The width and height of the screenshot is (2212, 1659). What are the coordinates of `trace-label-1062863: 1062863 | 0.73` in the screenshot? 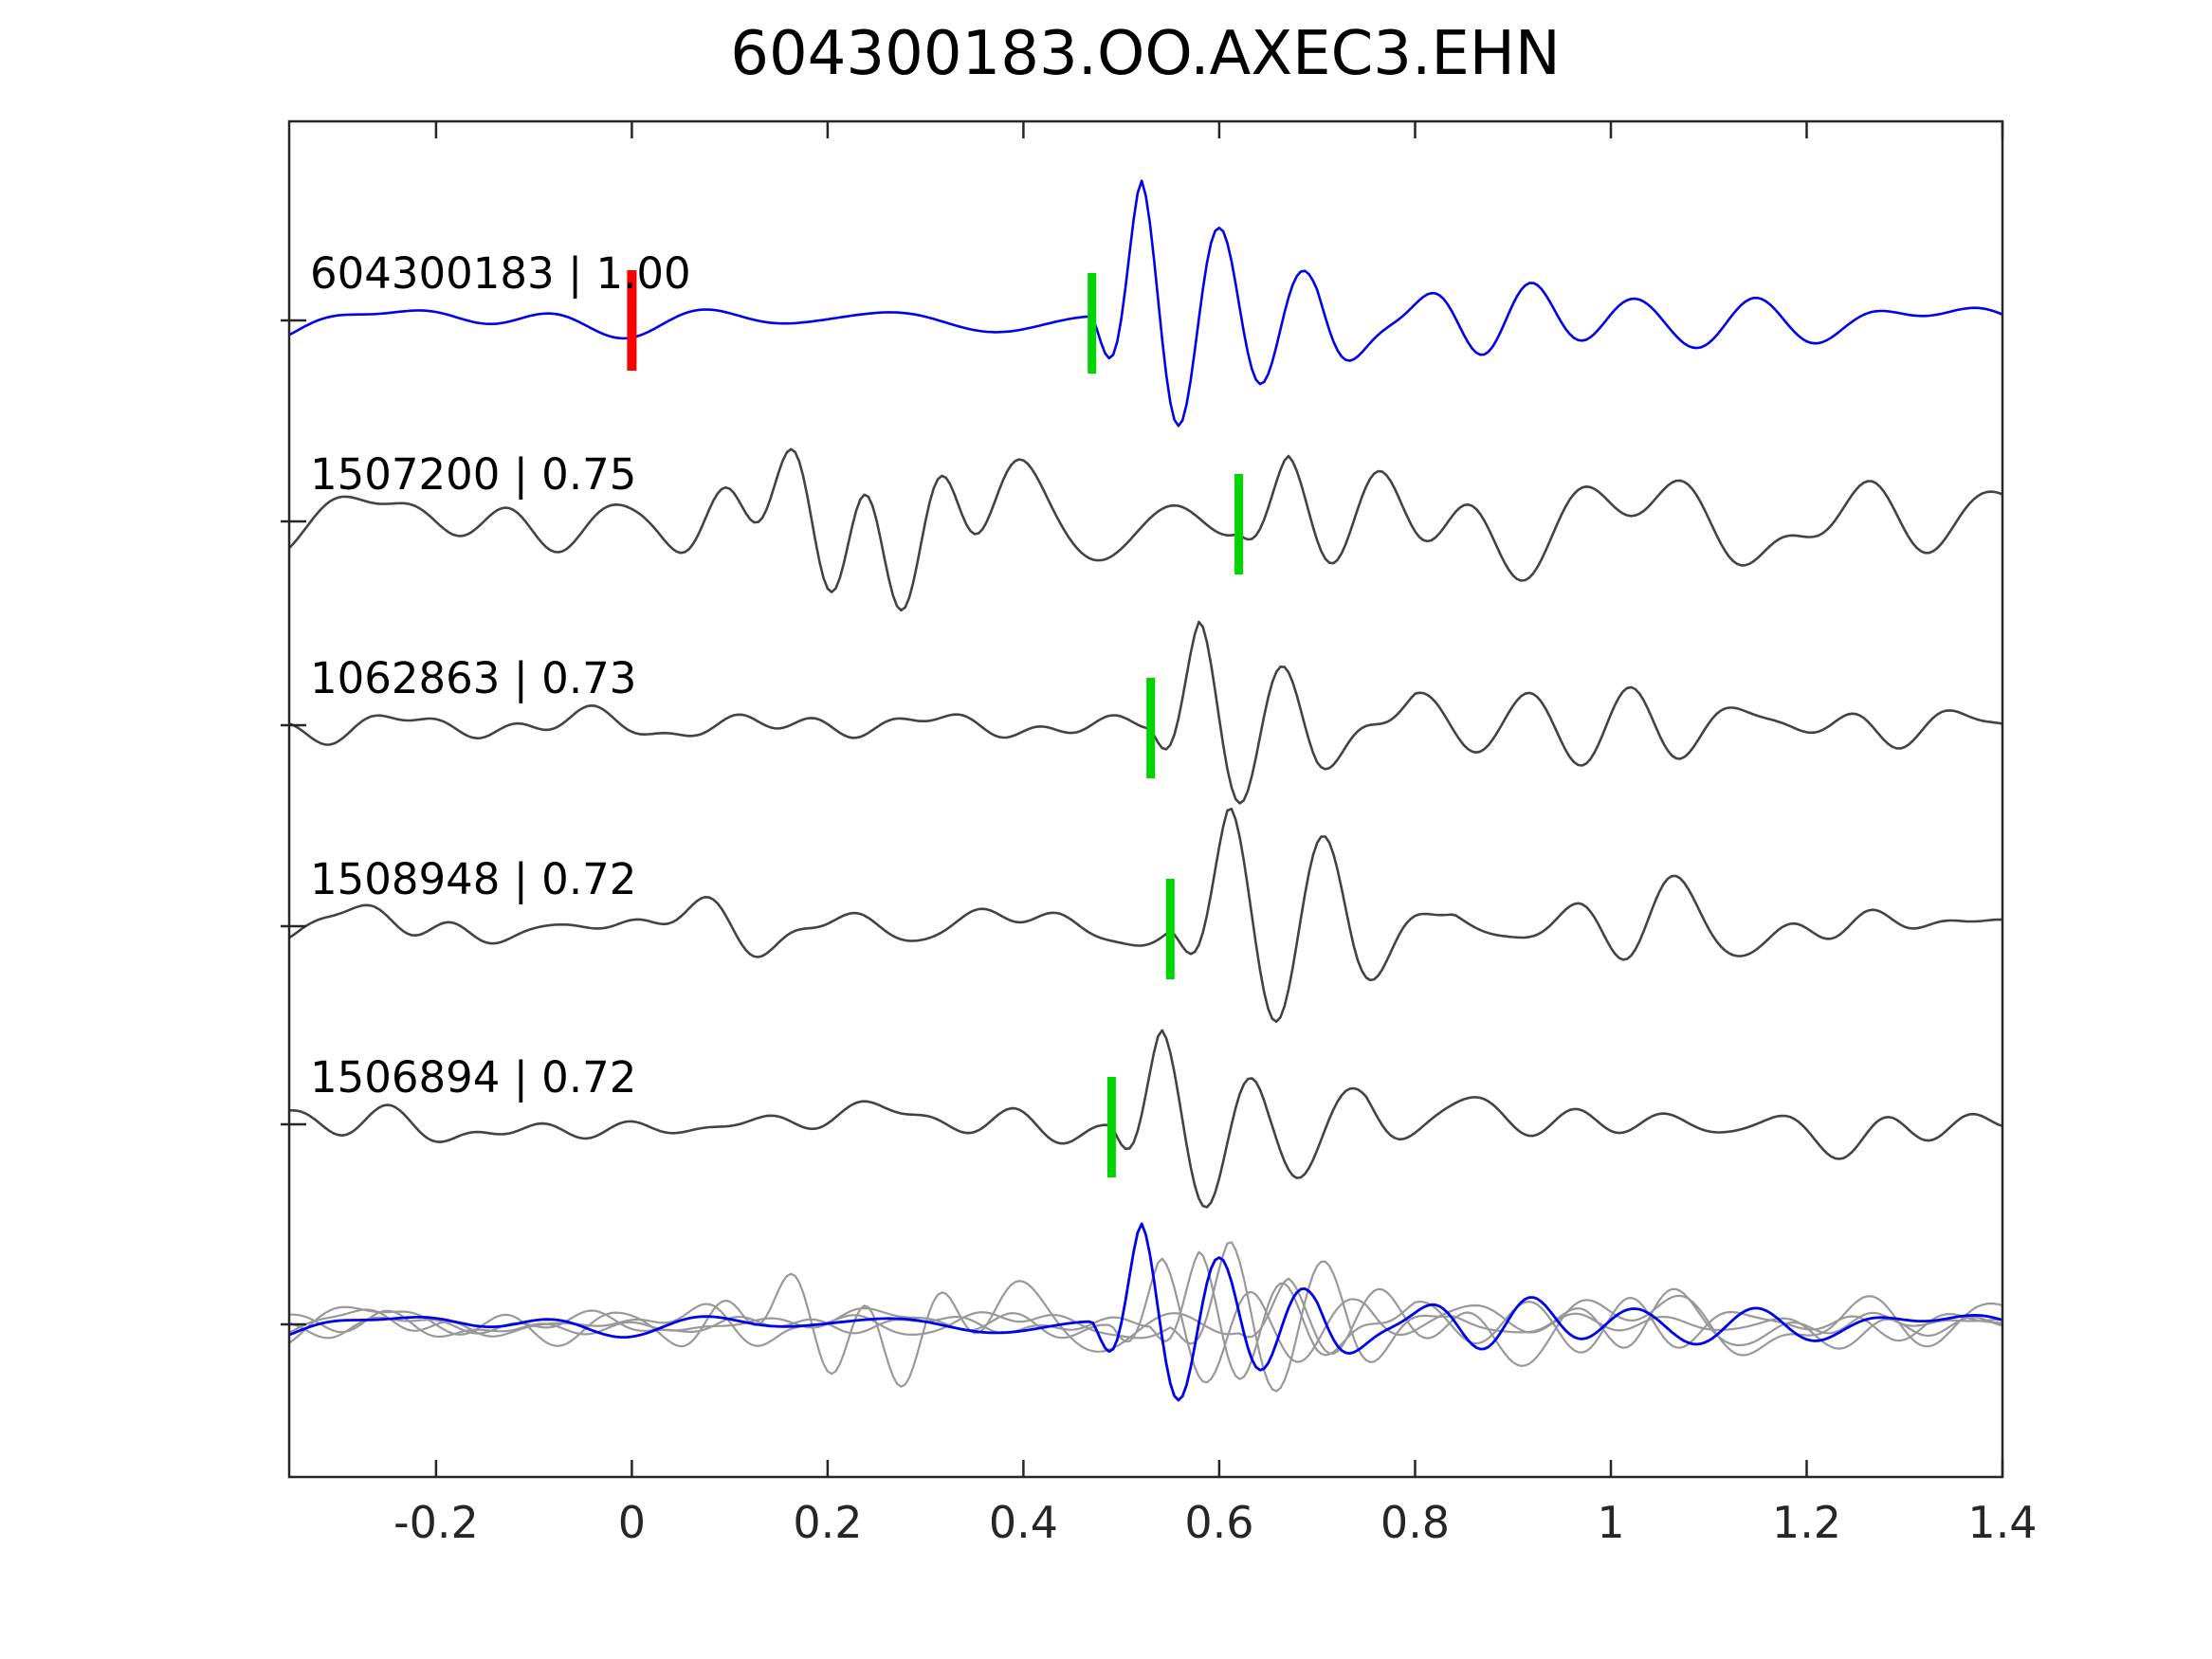 It's located at (473, 678).